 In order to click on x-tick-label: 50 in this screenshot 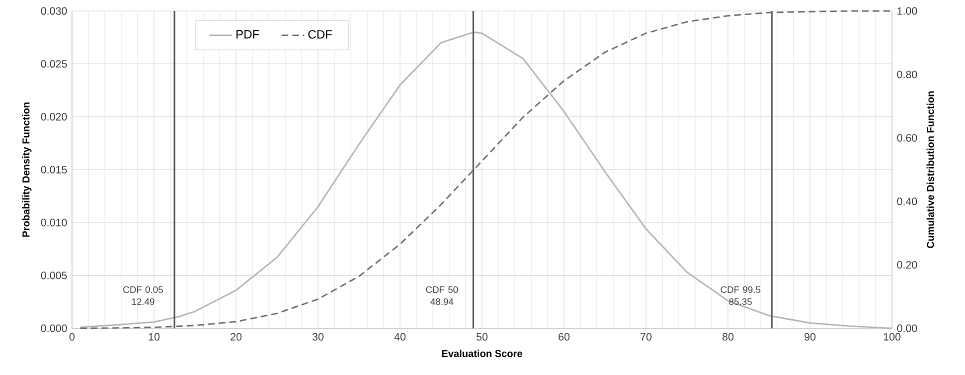, I will do `click(482, 337)`.